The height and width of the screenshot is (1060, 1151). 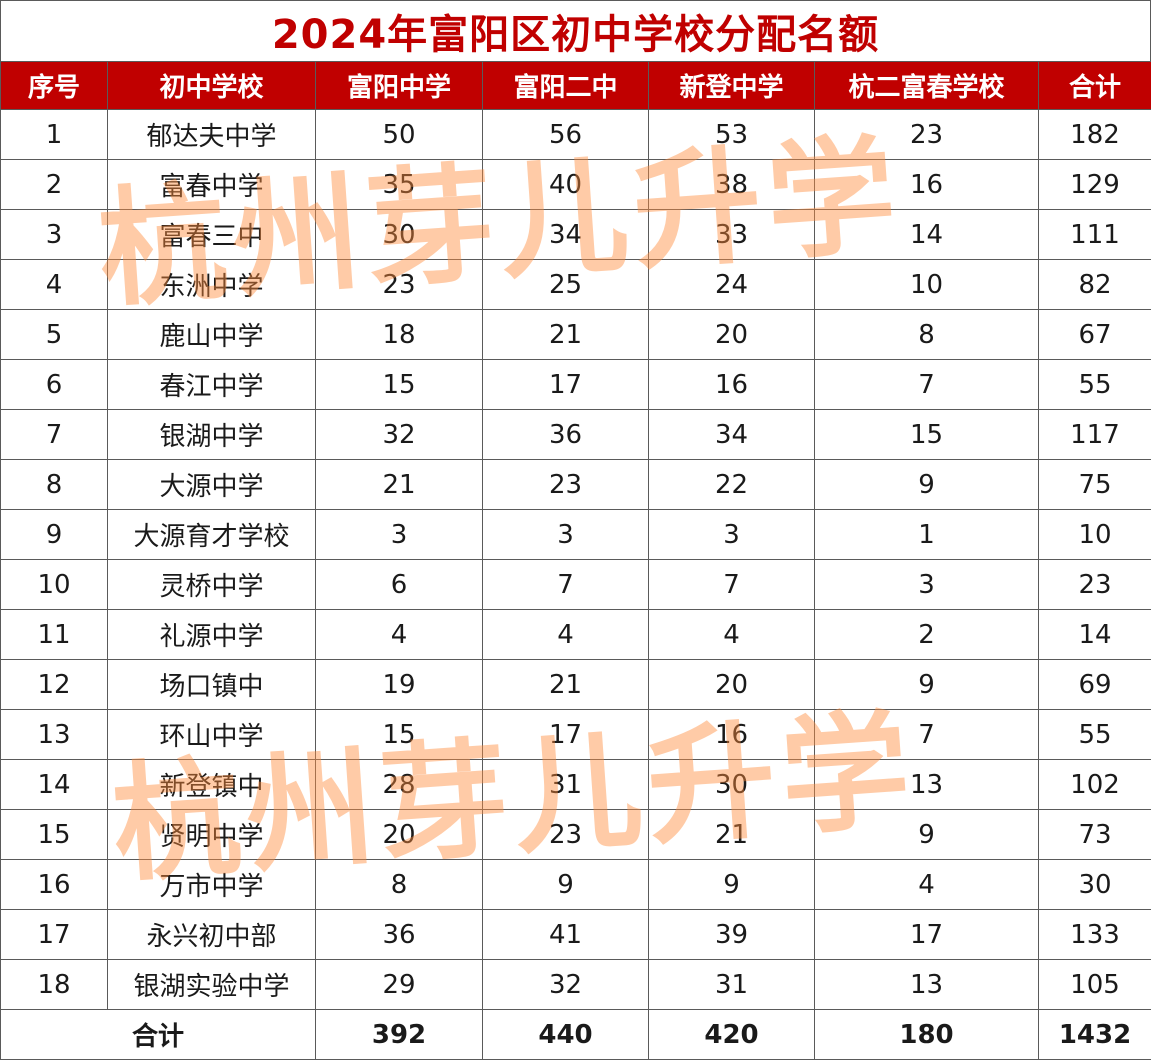 What do you see at coordinates (1095, 435) in the screenshot?
I see `row-total-cell: 117` at bounding box center [1095, 435].